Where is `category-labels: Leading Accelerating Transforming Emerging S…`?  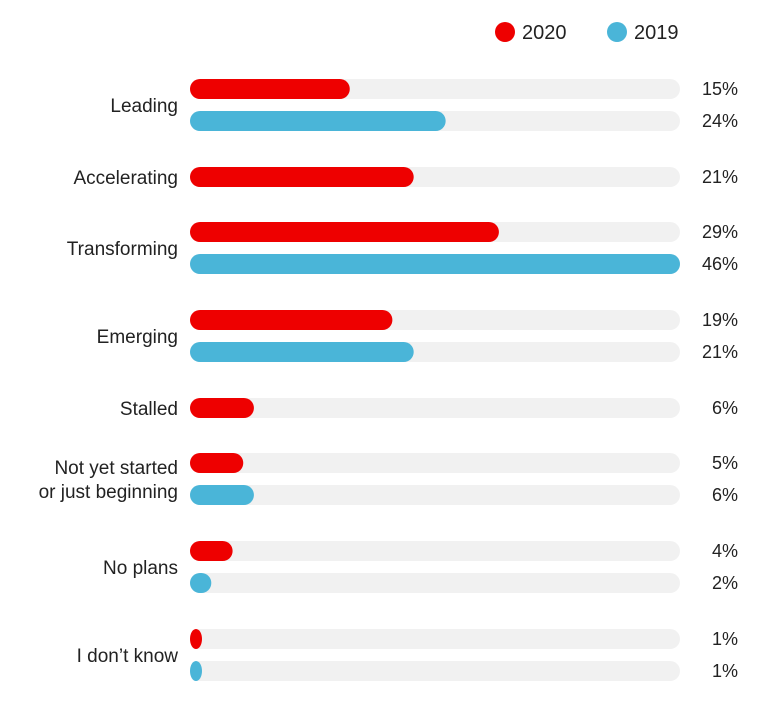
category-labels: Leading Accelerating Transforming Emerging S… is located at coordinates (109, 381).